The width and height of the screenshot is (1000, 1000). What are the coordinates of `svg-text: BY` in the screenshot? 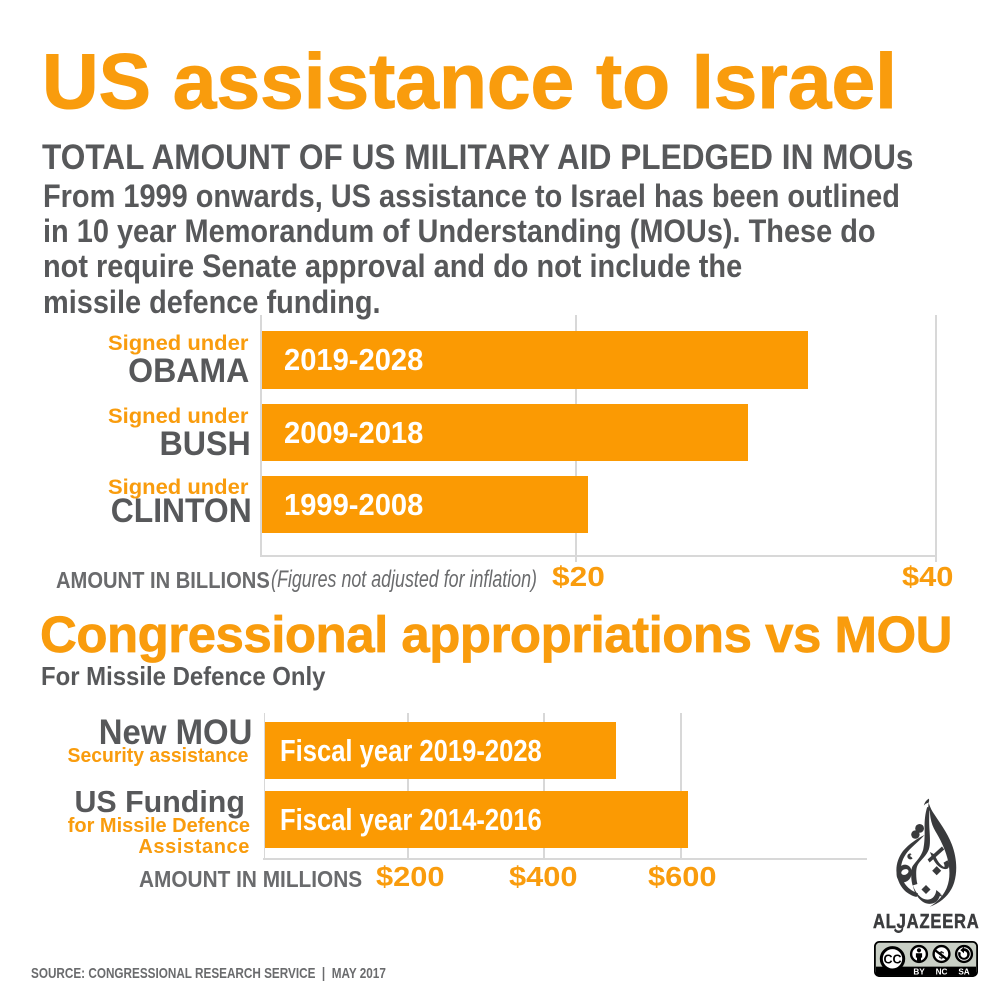 It's located at (919, 972).